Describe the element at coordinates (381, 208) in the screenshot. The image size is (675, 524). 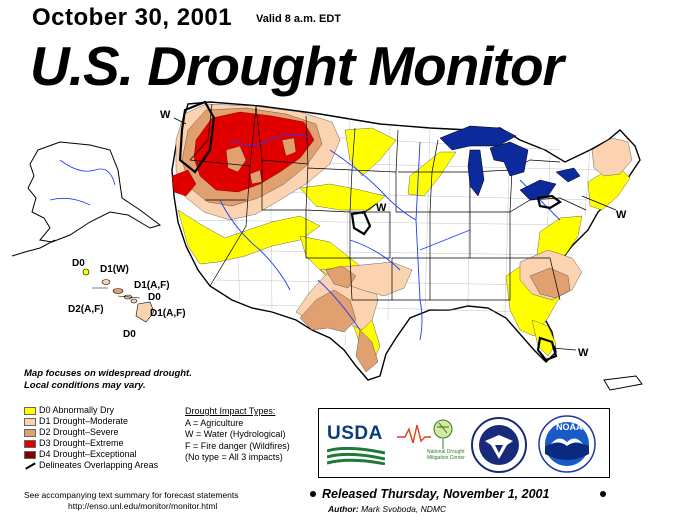
I see `impact-w-plains: W` at that location.